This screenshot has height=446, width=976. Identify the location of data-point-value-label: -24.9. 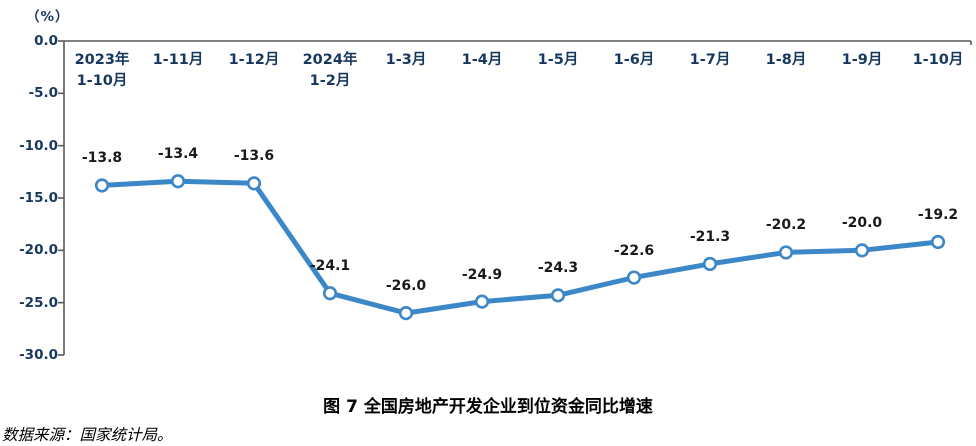
(482, 274).